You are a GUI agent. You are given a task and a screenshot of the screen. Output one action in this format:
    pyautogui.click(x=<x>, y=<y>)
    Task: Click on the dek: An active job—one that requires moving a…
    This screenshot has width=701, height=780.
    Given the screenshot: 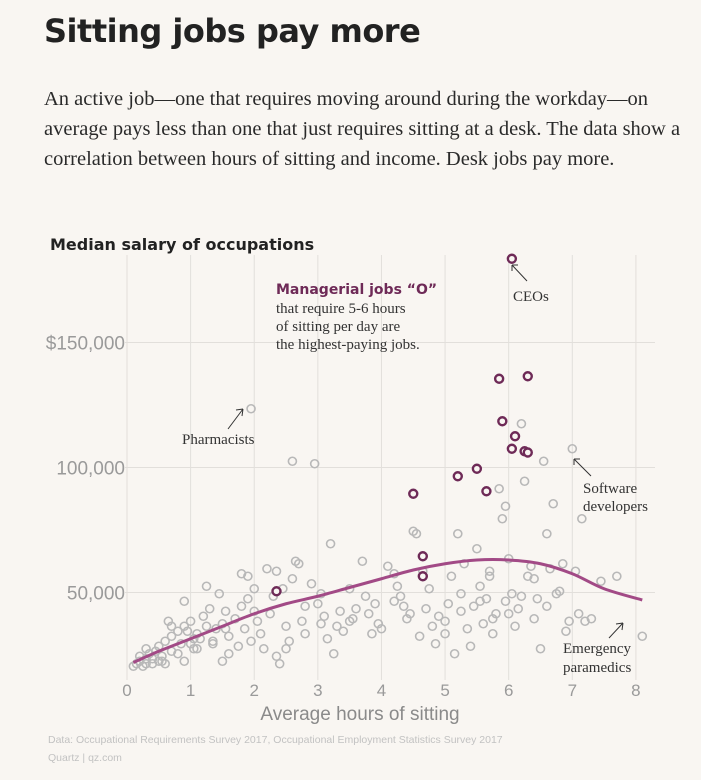 What is the action you would take?
    pyautogui.click(x=362, y=129)
    